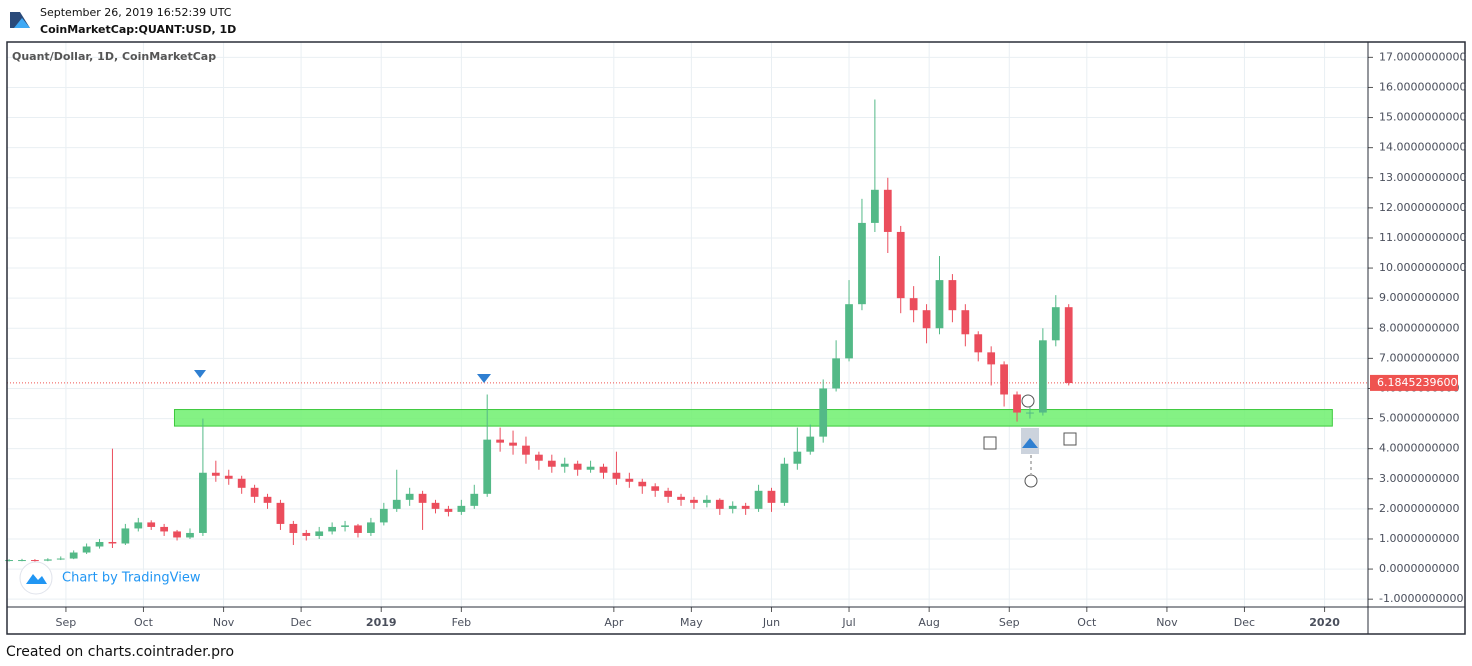 This screenshot has height=666, width=1472. I want to click on y-tick-label: 12.0000000000, so click(1422, 207).